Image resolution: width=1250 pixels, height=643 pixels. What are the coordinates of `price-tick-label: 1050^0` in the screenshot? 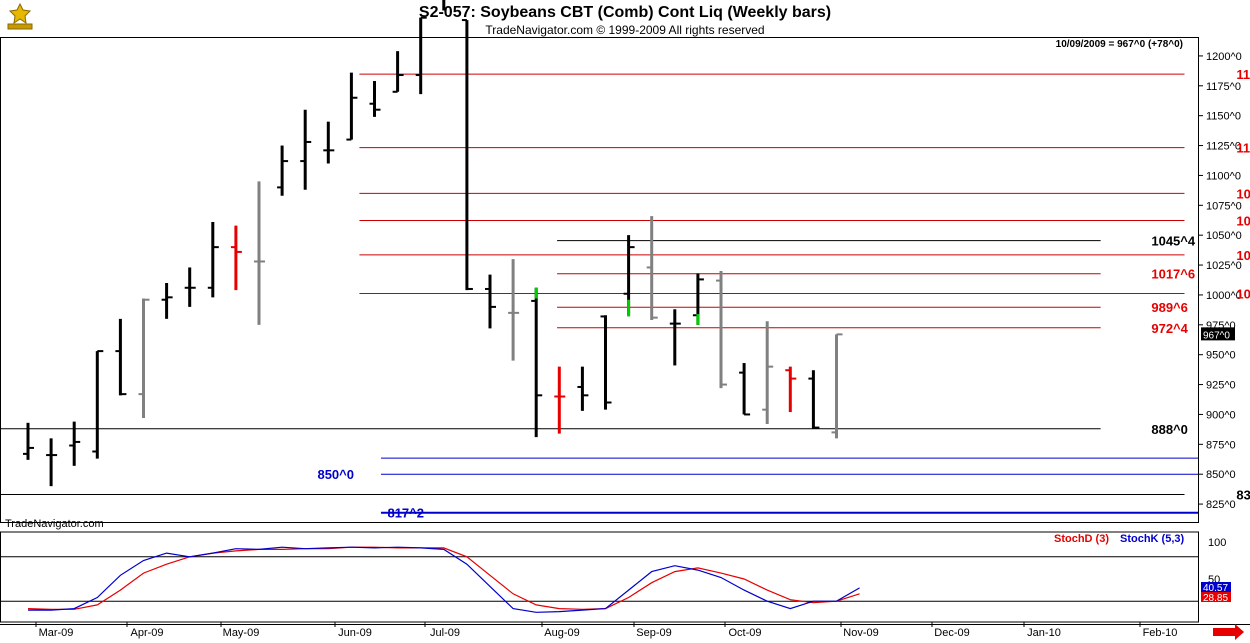 It's located at (1224, 236).